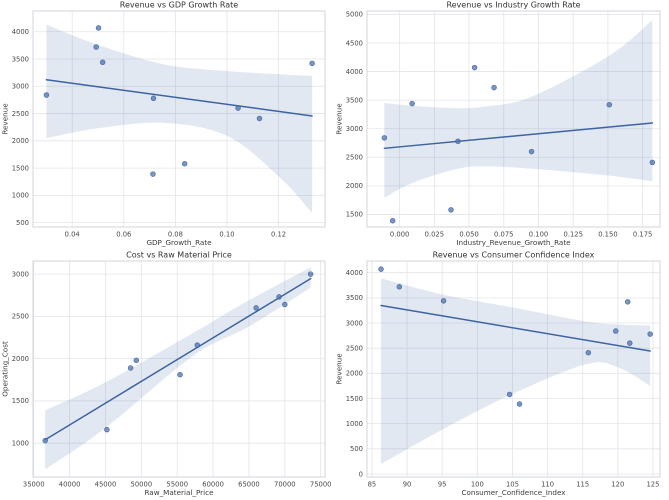  Describe the element at coordinates (518, 109) in the screenshot. I see `confidence-band` at that location.